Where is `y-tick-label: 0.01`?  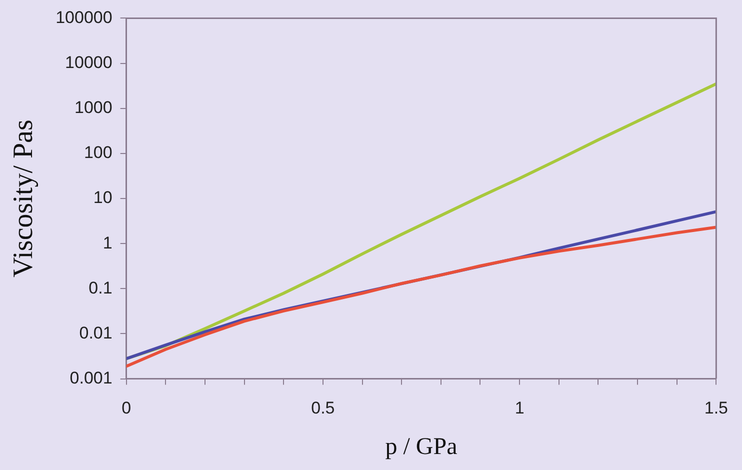
y-tick-label: 0.01 is located at coordinates (95, 332).